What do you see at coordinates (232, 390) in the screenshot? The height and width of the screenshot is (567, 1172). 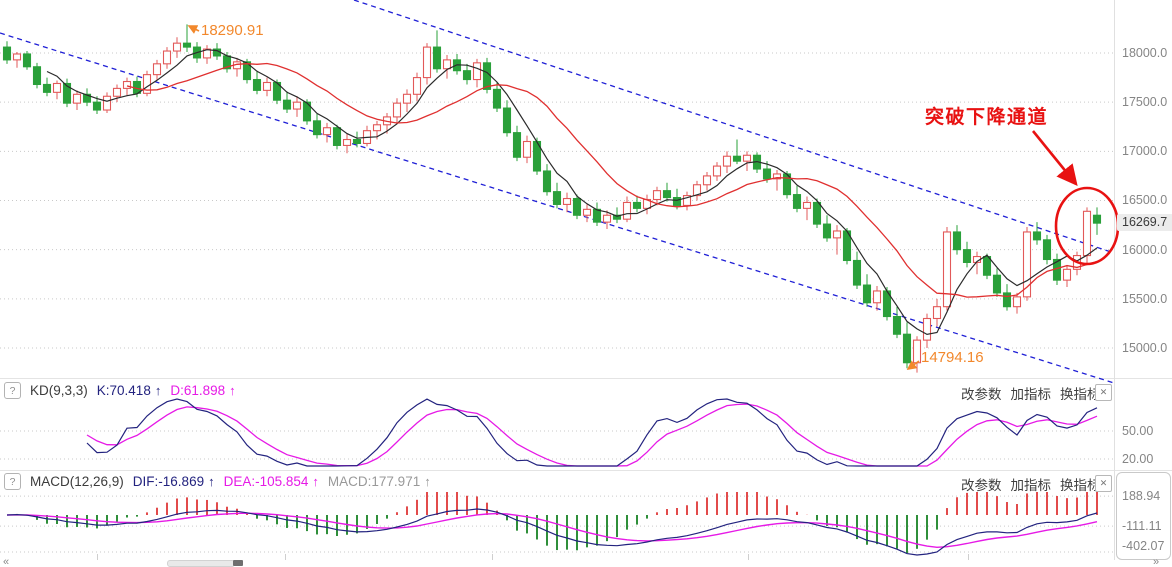 I see `d-trend-up-icon: ↑` at bounding box center [232, 390].